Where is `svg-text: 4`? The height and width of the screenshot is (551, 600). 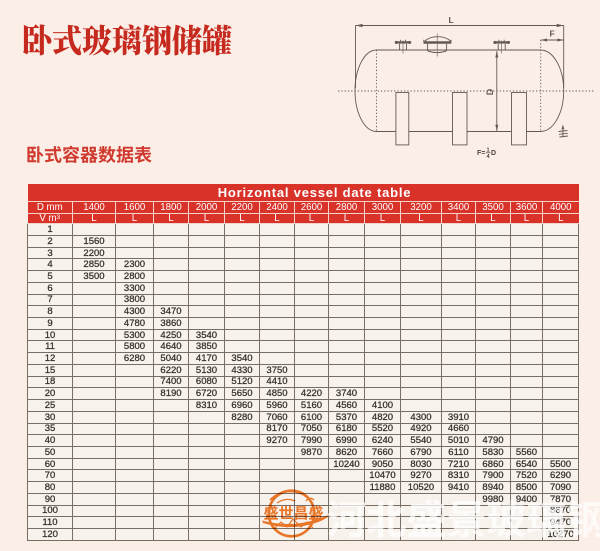 svg-text: 4 is located at coordinates (489, 157).